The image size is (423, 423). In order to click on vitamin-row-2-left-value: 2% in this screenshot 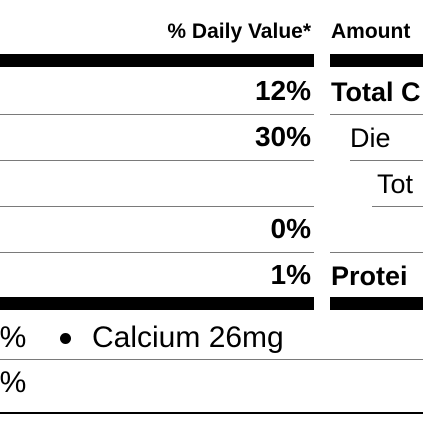, I will do `click(13, 382)`.